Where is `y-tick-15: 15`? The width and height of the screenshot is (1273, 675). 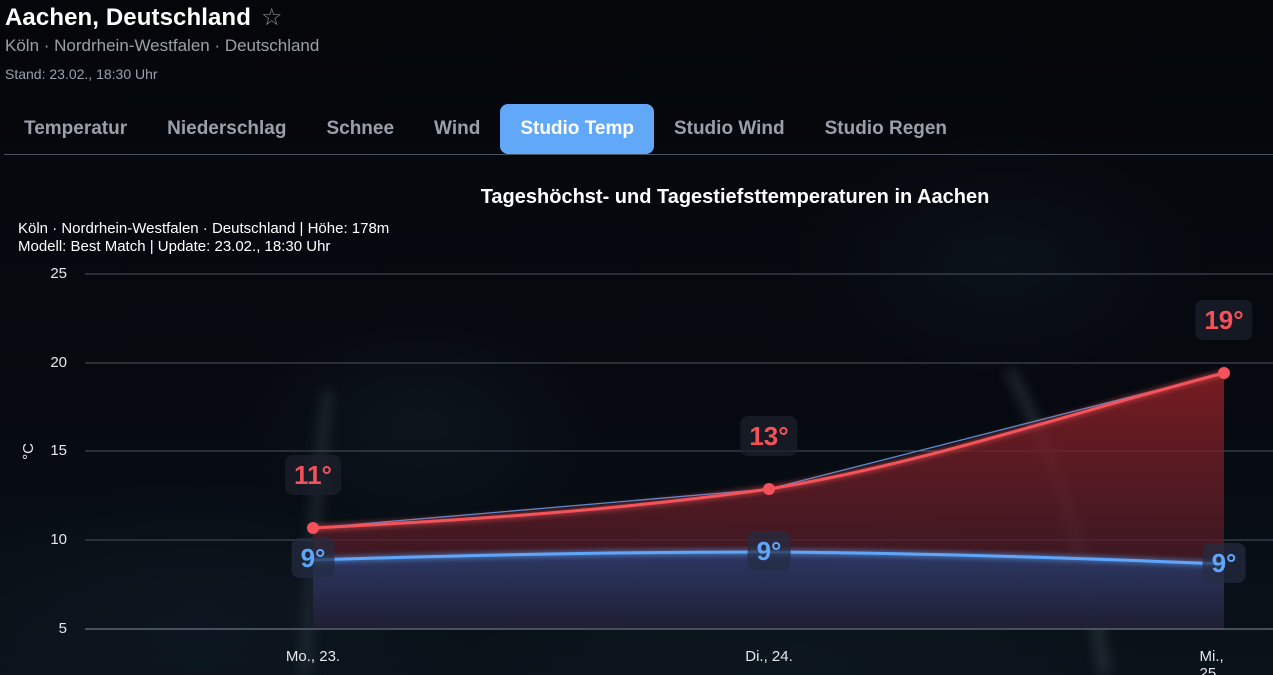
y-tick-15: 15 is located at coordinates (58, 450).